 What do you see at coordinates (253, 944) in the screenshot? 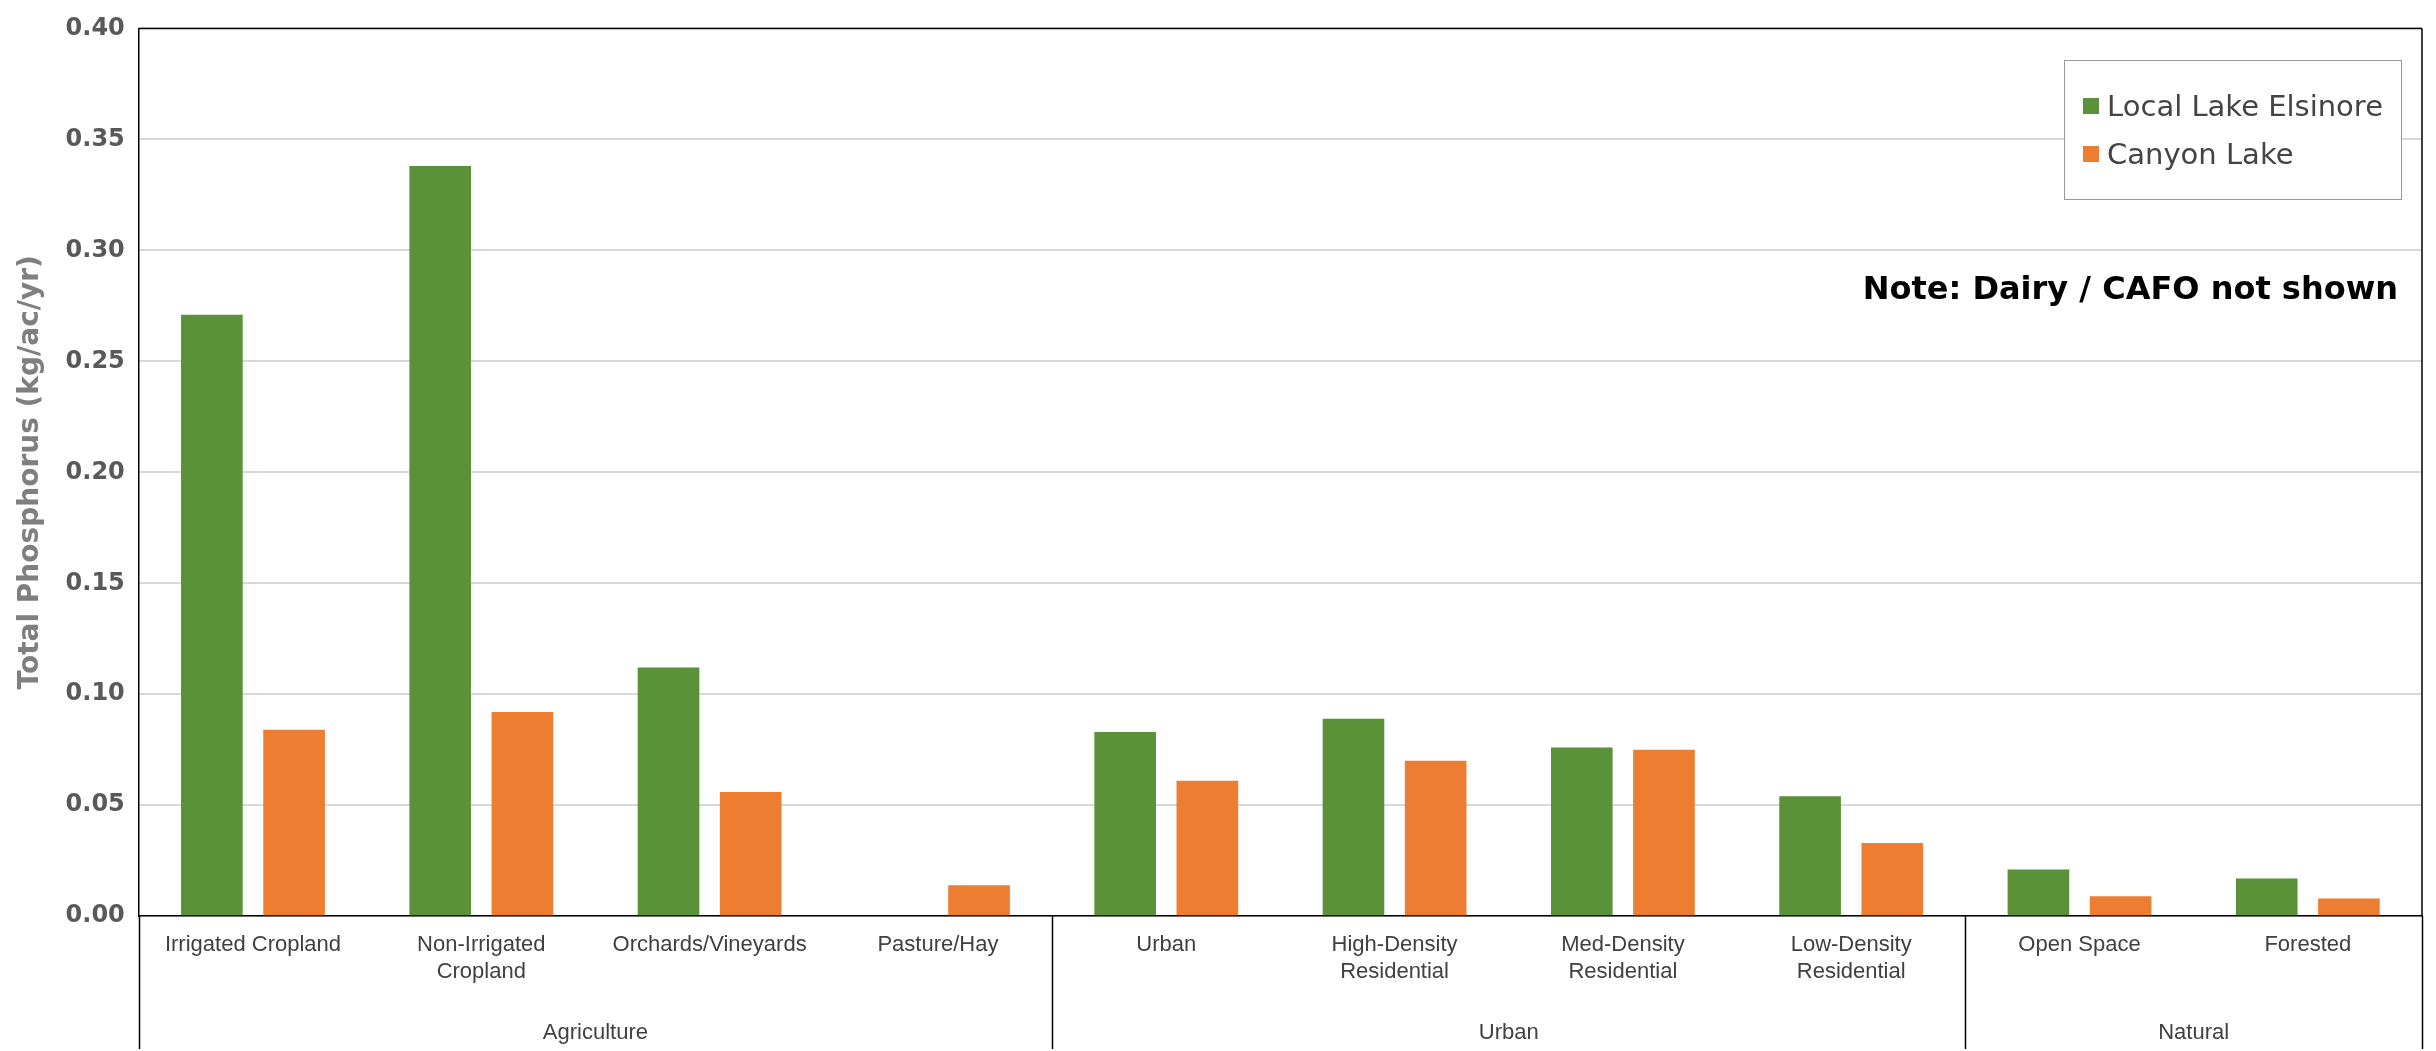
I see `x-tick-label: Irrigated Cropland` at bounding box center [253, 944].